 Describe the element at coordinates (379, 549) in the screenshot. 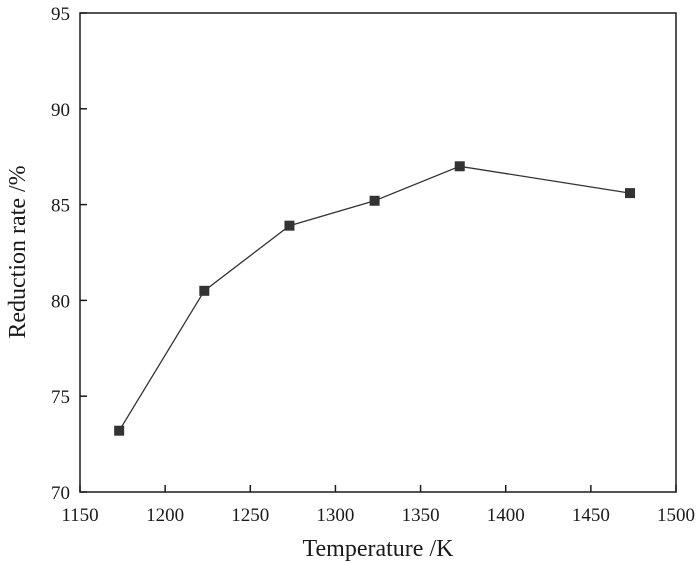

I see `x-axis-title: Temperature /K` at that location.